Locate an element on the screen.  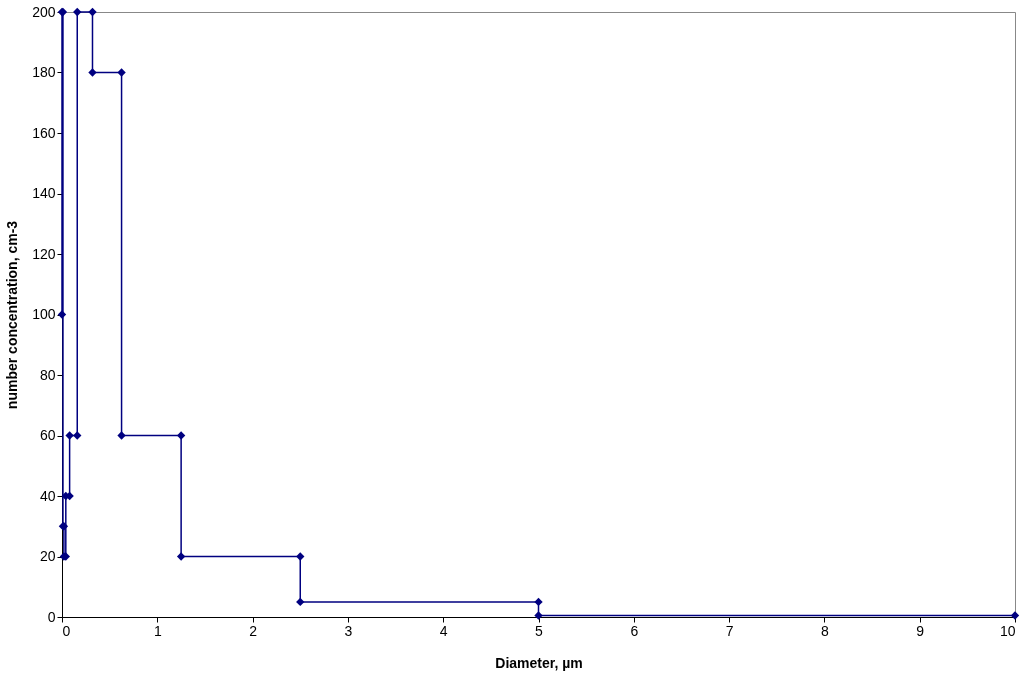
x-tick-label: 7 is located at coordinates (729, 630).